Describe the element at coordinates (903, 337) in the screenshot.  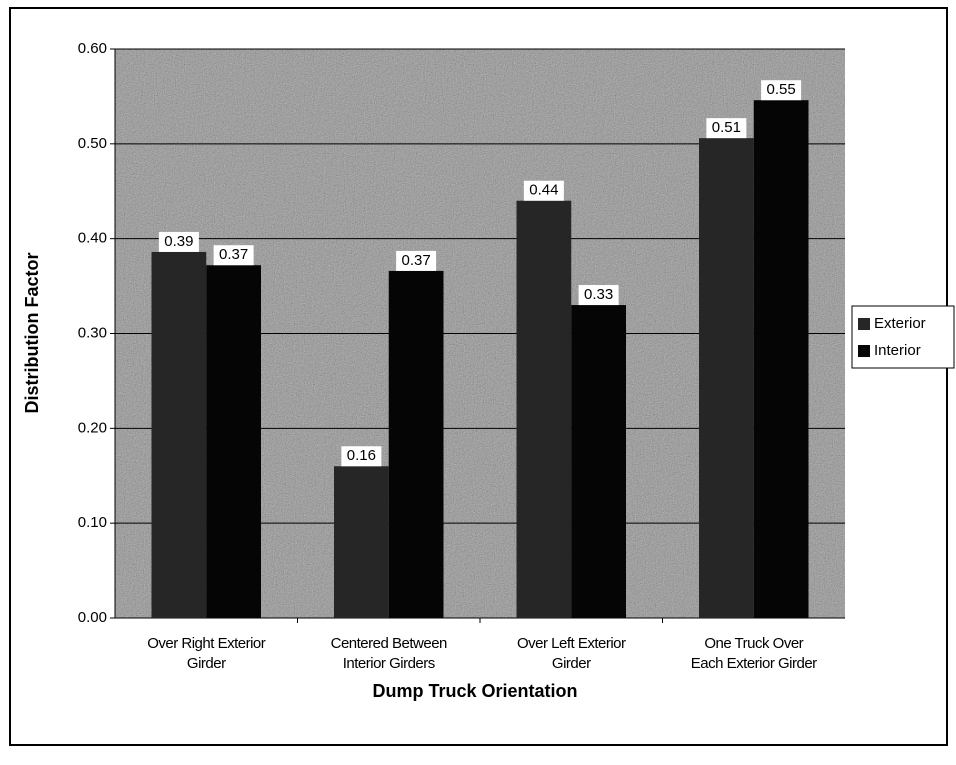
I see `legend-box` at that location.